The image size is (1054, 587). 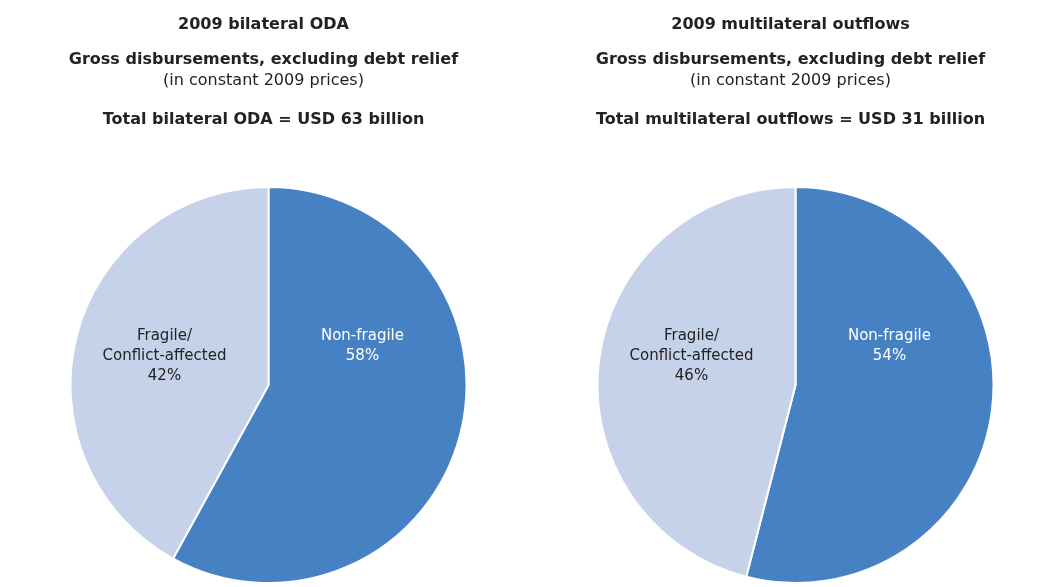 I want to click on text: Total multilateral outflows = USD 31 billion, so click(x=790, y=118).